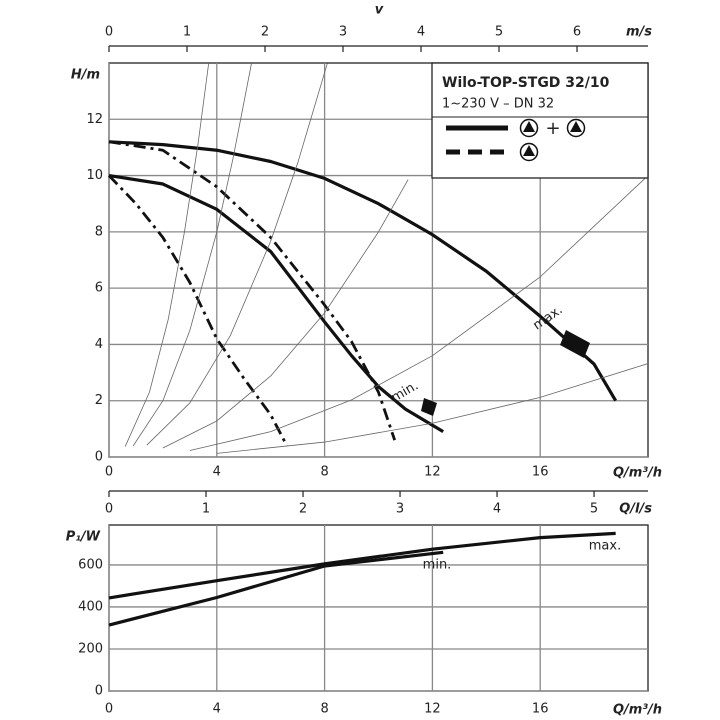 This screenshot has width=720, height=720. I want to click on max-marker, so click(575, 344).